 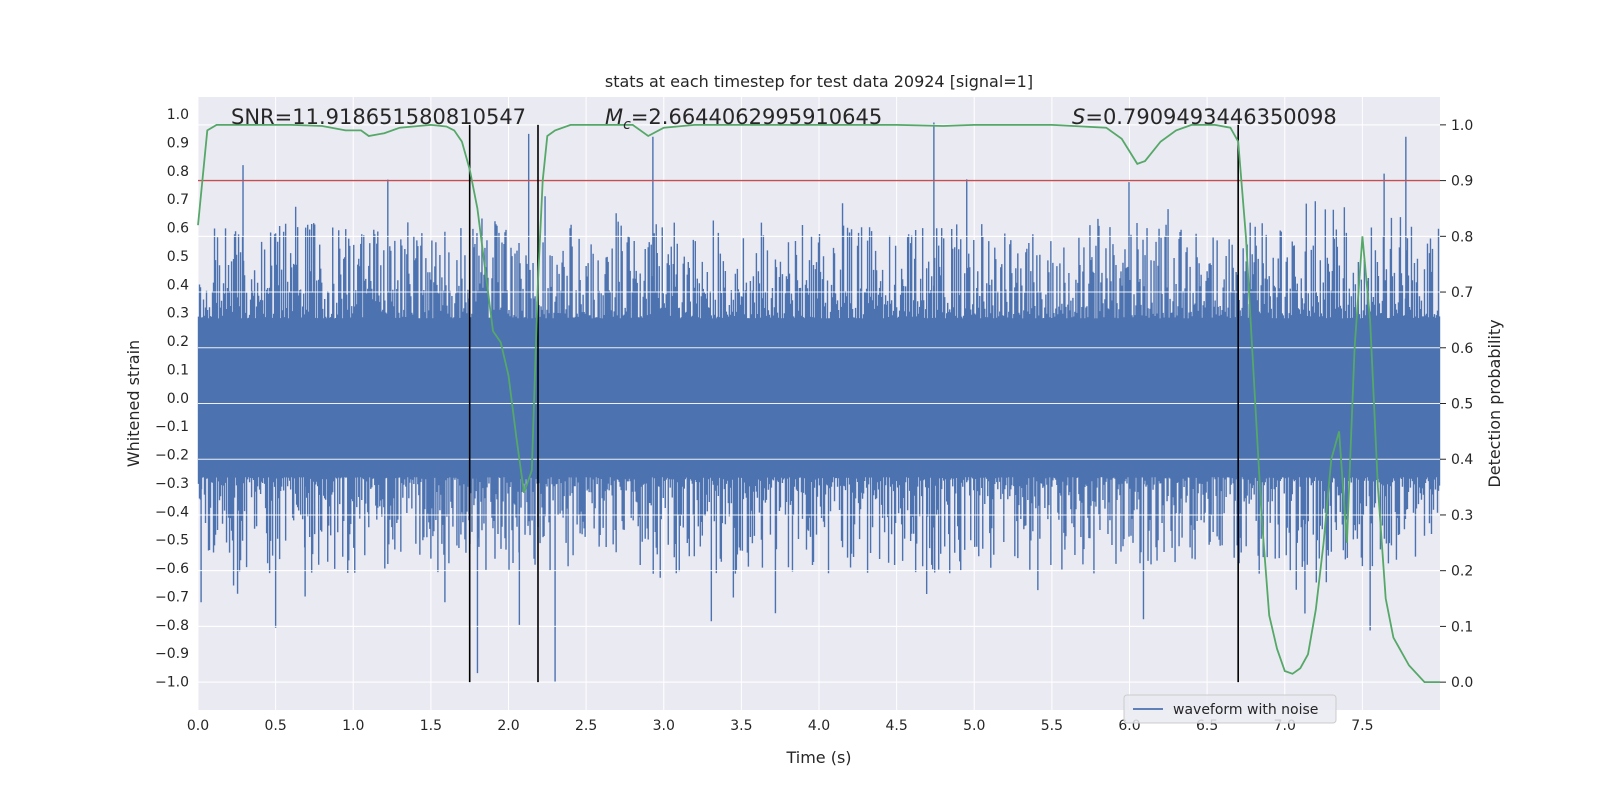 What do you see at coordinates (1462, 572) in the screenshot?
I see `y2-tick-label: 0.2` at bounding box center [1462, 572].